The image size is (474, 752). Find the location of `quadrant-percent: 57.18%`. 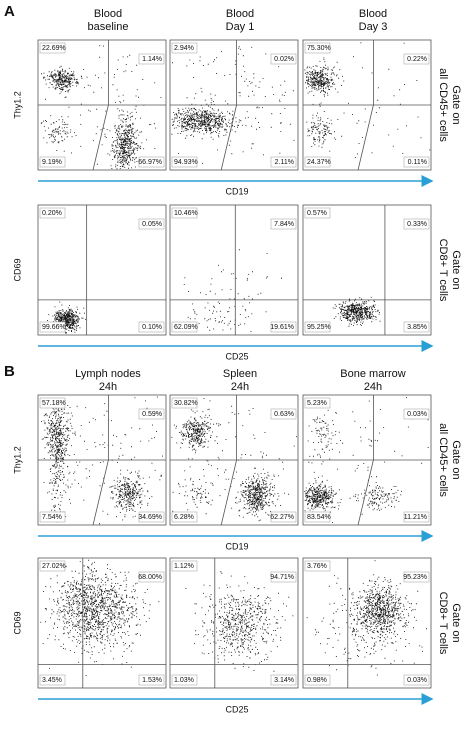

quadrant-percent: 57.18% is located at coordinates (54, 403).